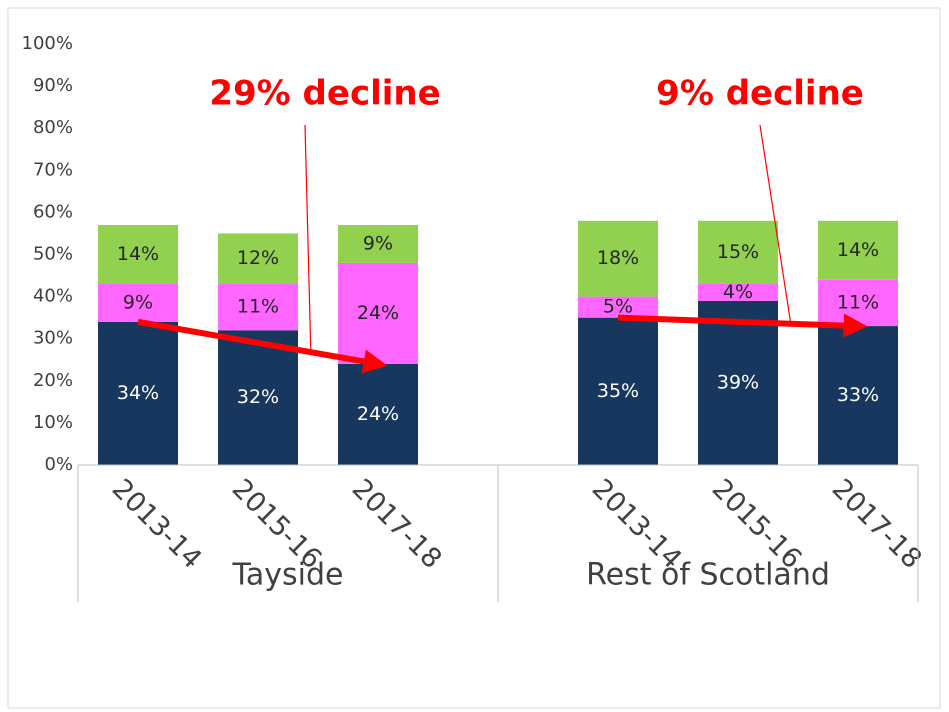  I want to click on y-tick-label: 50%, so click(53, 254).